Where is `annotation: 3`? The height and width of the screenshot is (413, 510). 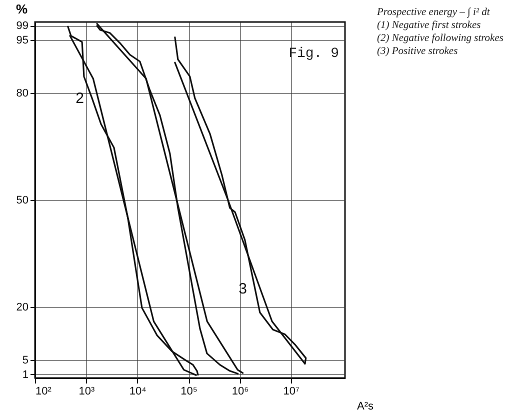
annotation: 3 is located at coordinates (242, 289).